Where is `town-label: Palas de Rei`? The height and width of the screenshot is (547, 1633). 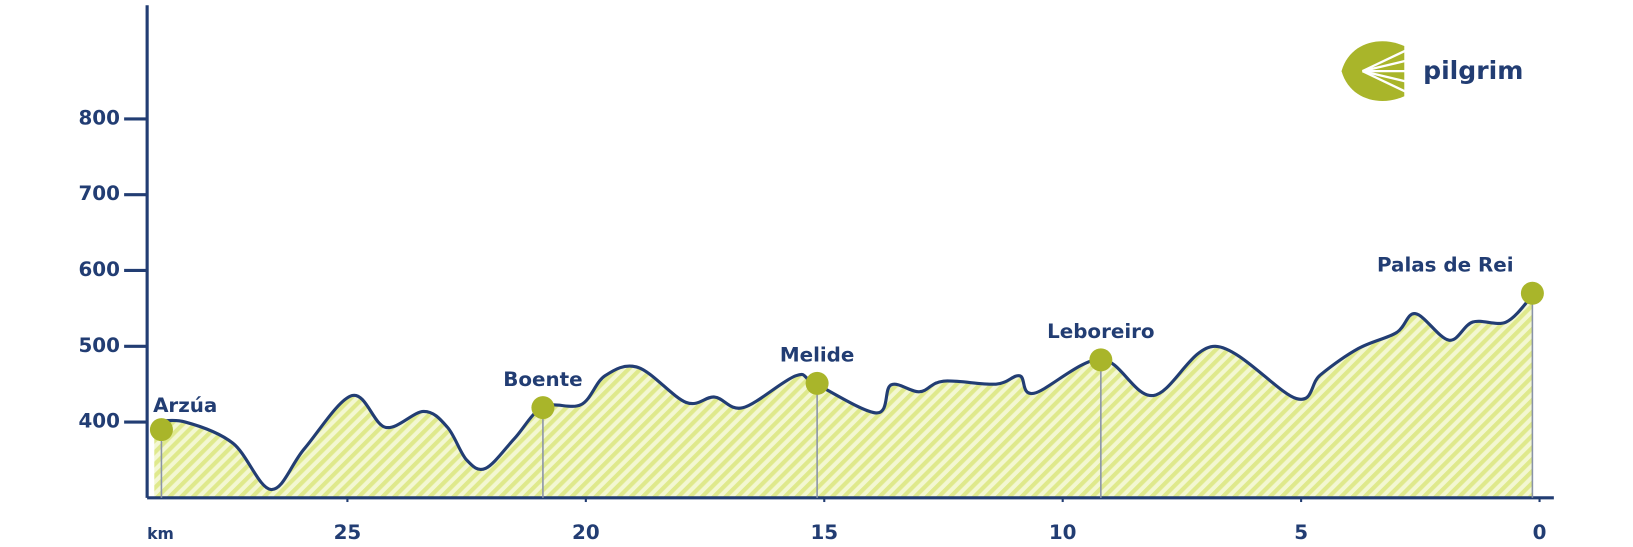
town-label: Palas de Rei is located at coordinates (1445, 265).